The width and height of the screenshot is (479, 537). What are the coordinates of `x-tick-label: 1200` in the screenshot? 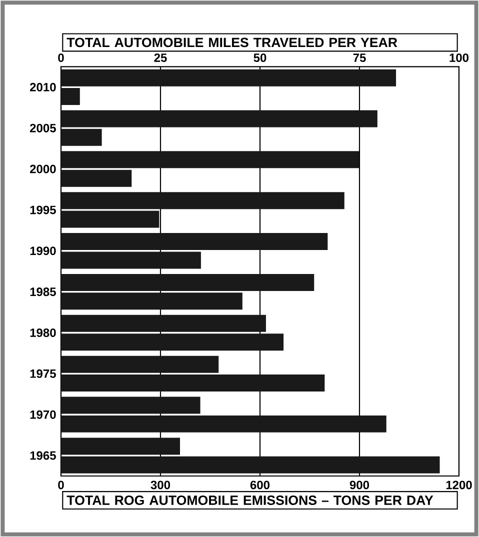 It's located at (459, 485).